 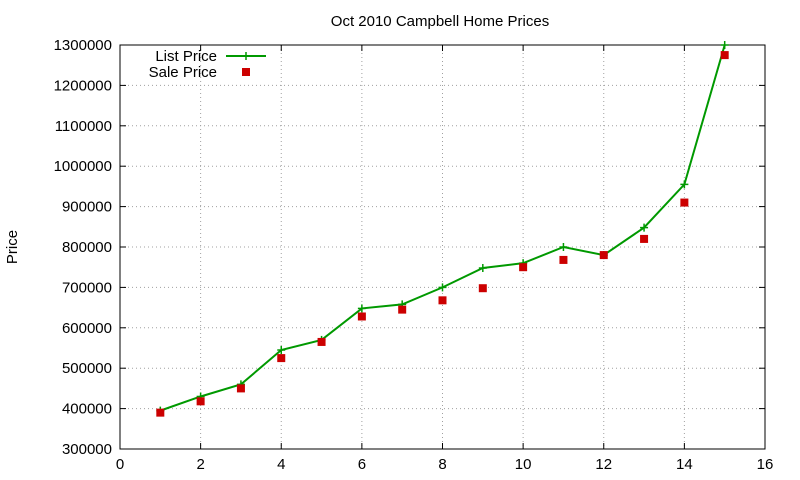 I want to click on x-tick-label: 4, so click(x=281, y=464).